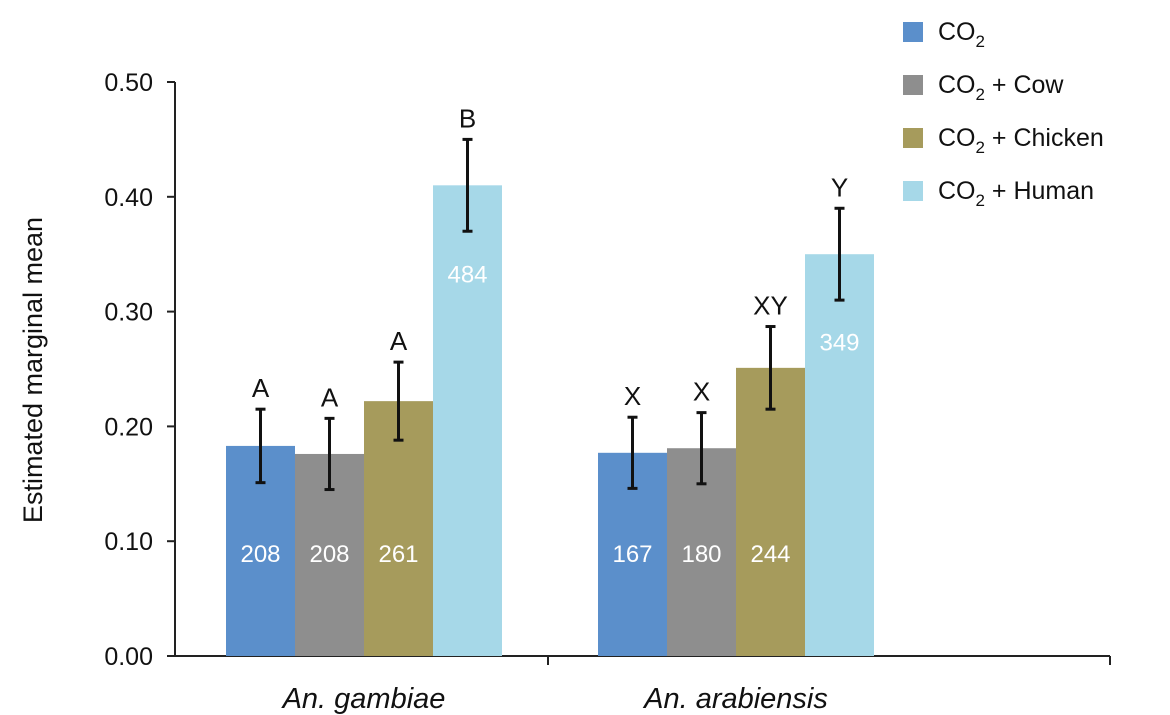 The image size is (1170, 715). Describe the element at coordinates (467, 275) in the screenshot. I see `sample-size-label: 484` at that location.